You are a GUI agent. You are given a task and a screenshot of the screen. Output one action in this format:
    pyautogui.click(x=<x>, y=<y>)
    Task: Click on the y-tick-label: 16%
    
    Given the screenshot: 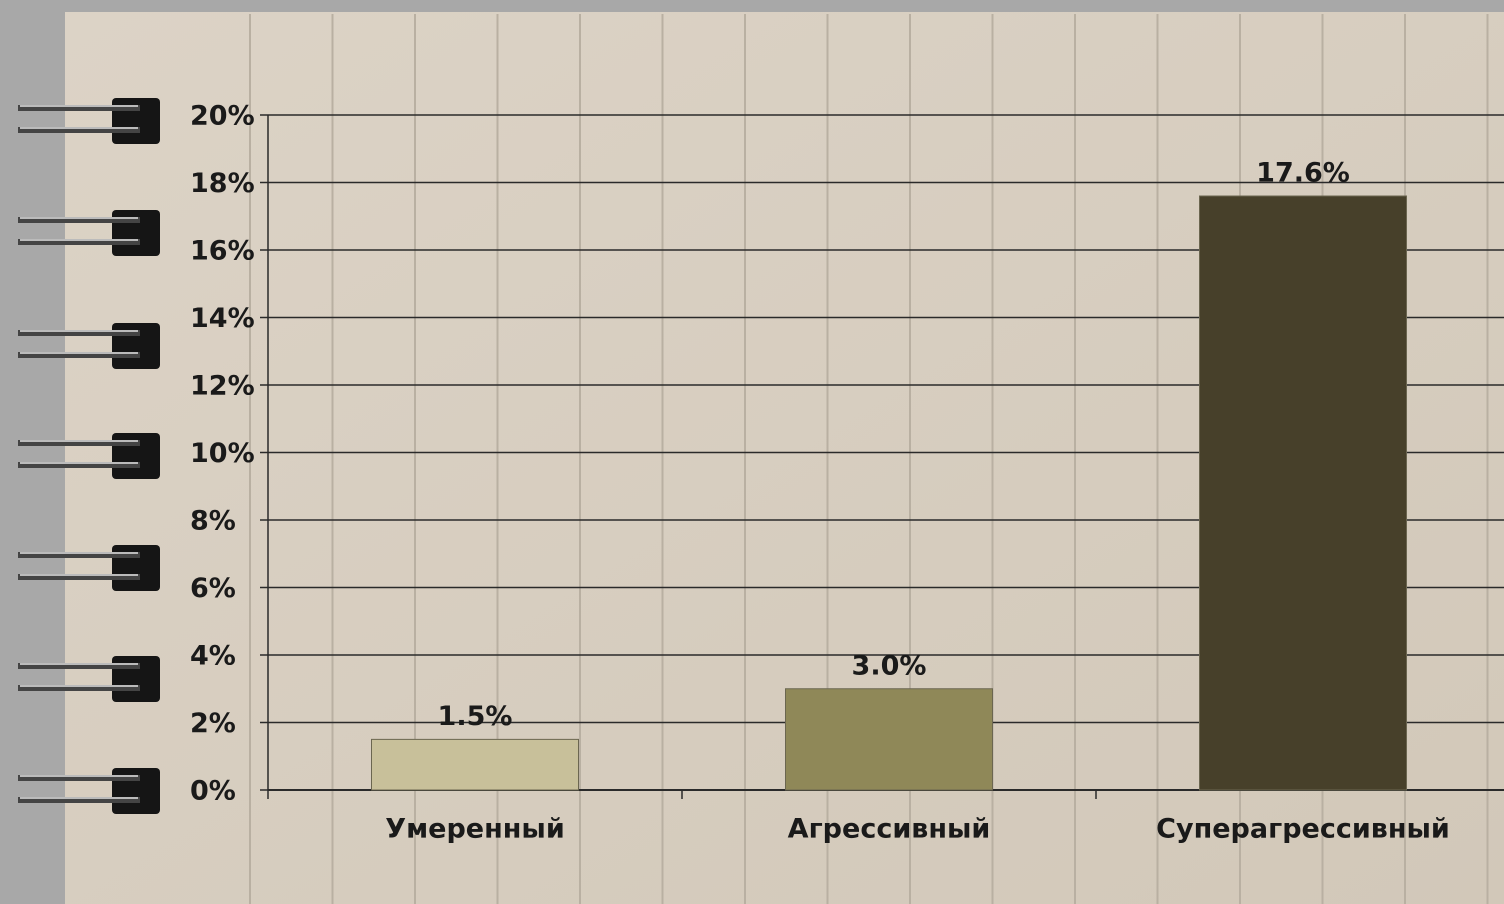 What is the action you would take?
    pyautogui.click(x=222, y=251)
    